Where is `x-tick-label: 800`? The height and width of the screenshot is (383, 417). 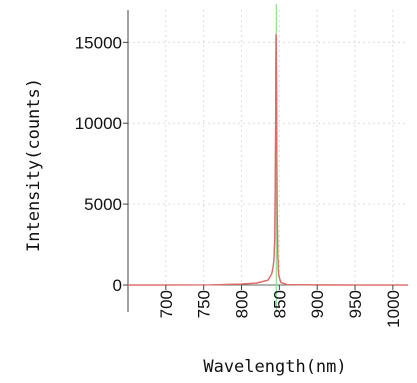
x-tick-label: 800 is located at coordinates (242, 304).